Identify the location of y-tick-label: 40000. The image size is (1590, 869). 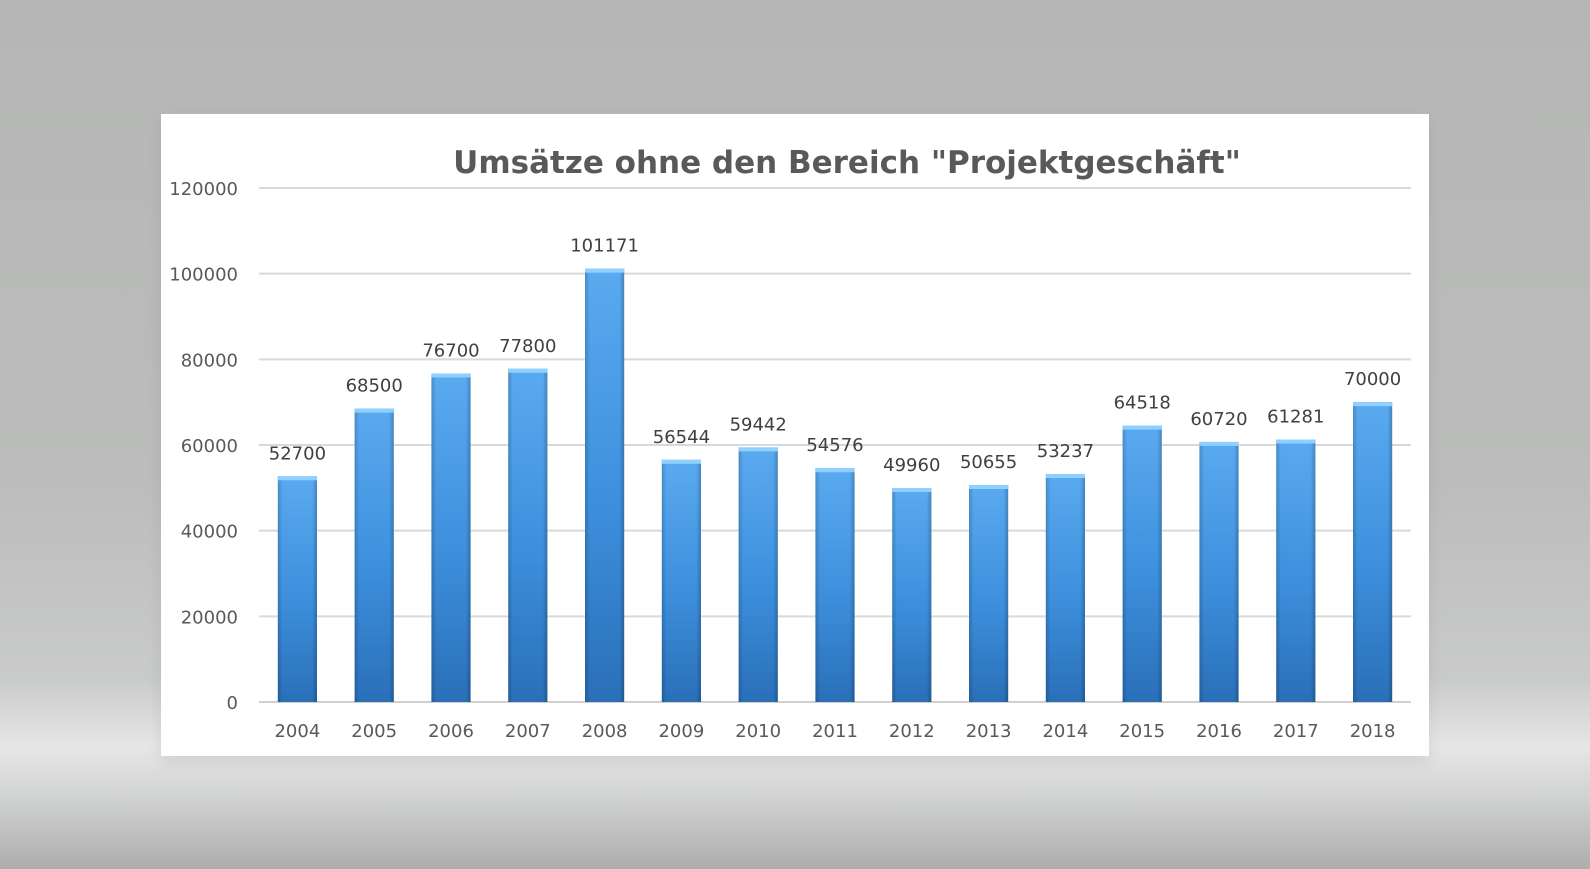
(209, 532).